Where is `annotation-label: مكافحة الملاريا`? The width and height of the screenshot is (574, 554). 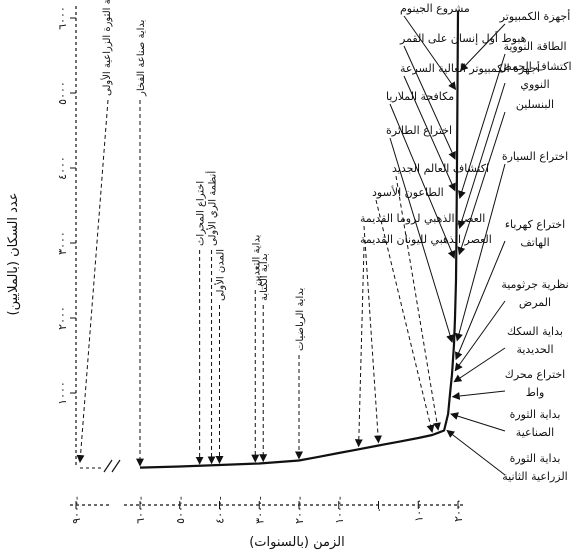 annotation-label: مكافحة الملاريا is located at coordinates (420, 96).